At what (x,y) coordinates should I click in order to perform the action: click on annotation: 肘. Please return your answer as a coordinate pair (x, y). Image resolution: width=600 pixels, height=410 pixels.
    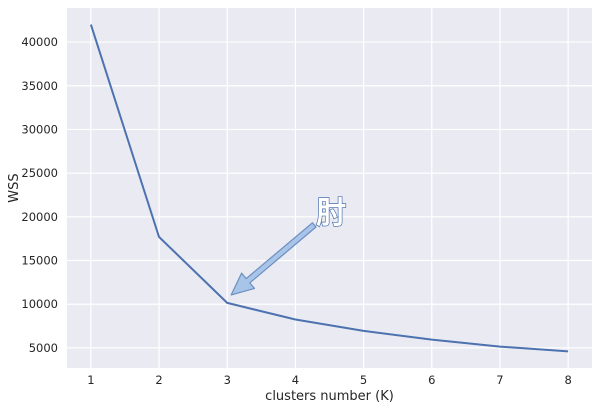
    Looking at the image, I should click on (288, 245).